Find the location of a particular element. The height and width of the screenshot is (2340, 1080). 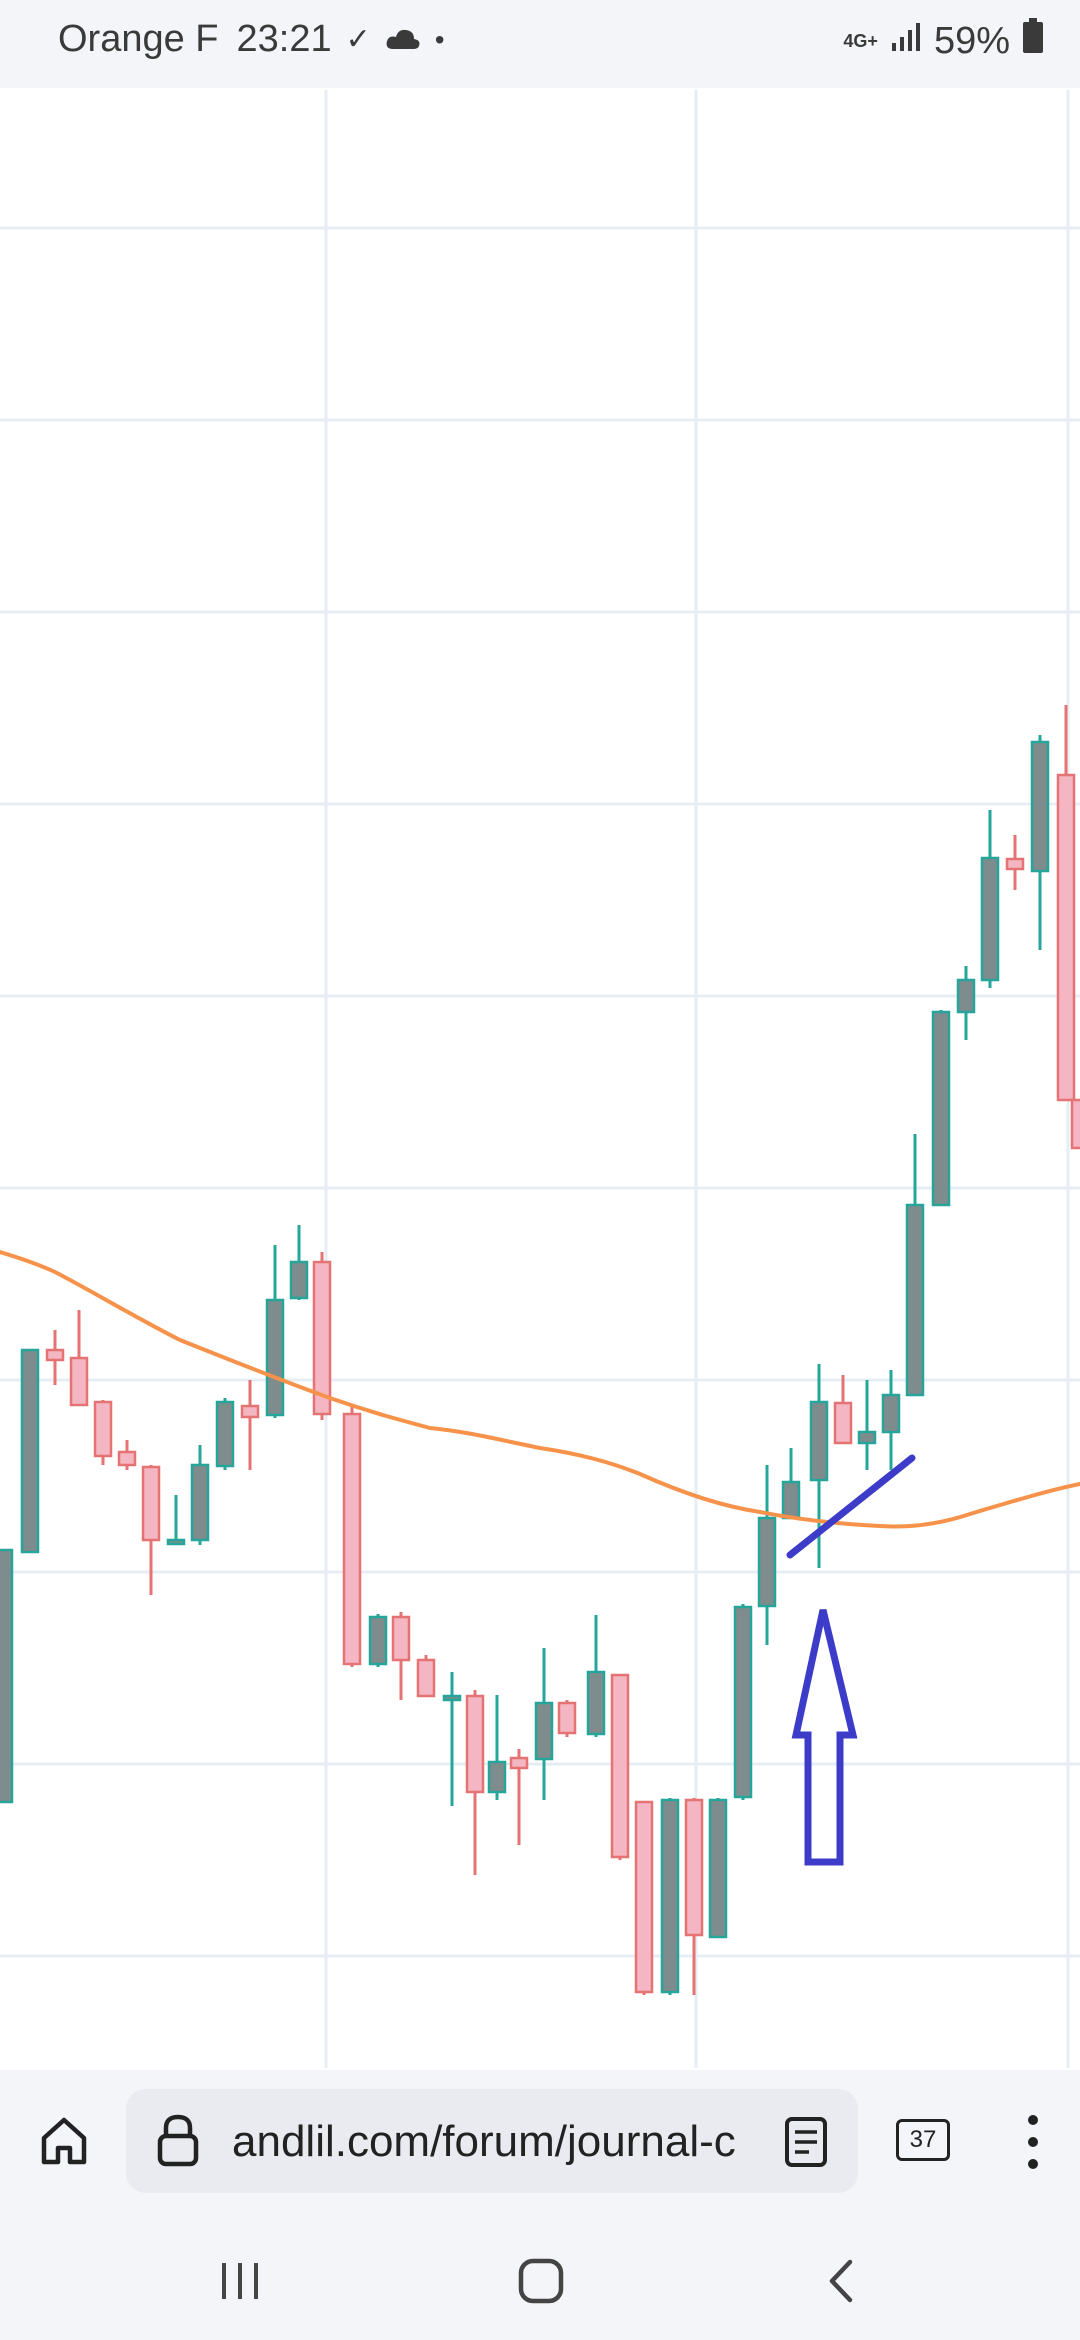

home-button is located at coordinates (64, 2140).